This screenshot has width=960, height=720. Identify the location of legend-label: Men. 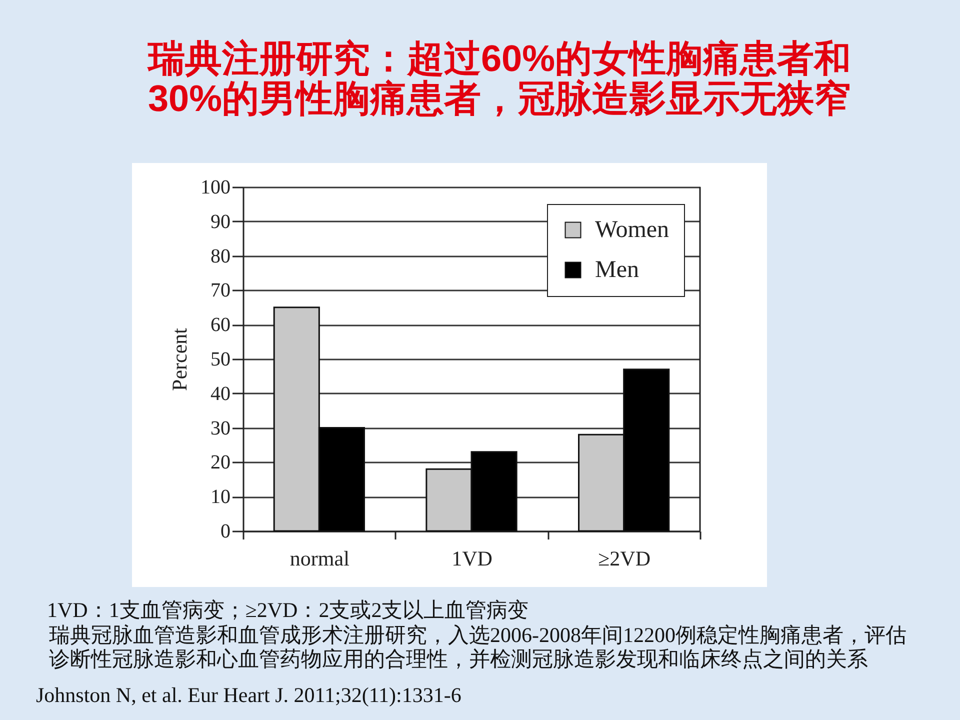
(617, 270).